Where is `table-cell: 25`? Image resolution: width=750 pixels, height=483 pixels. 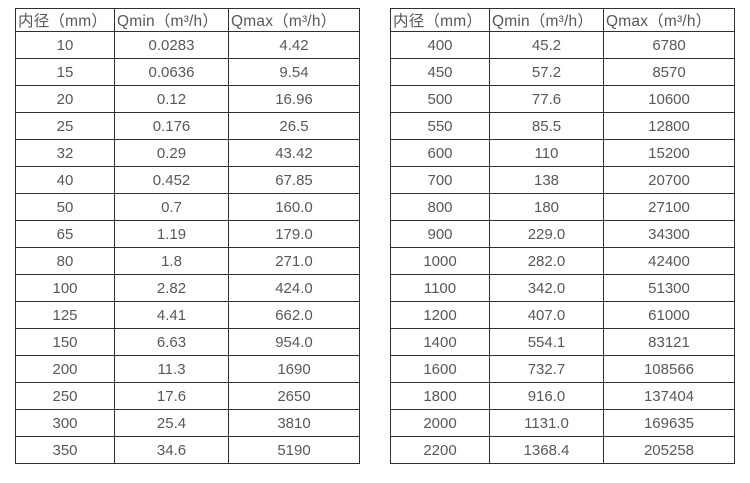
table-cell: 25 is located at coordinates (65, 126).